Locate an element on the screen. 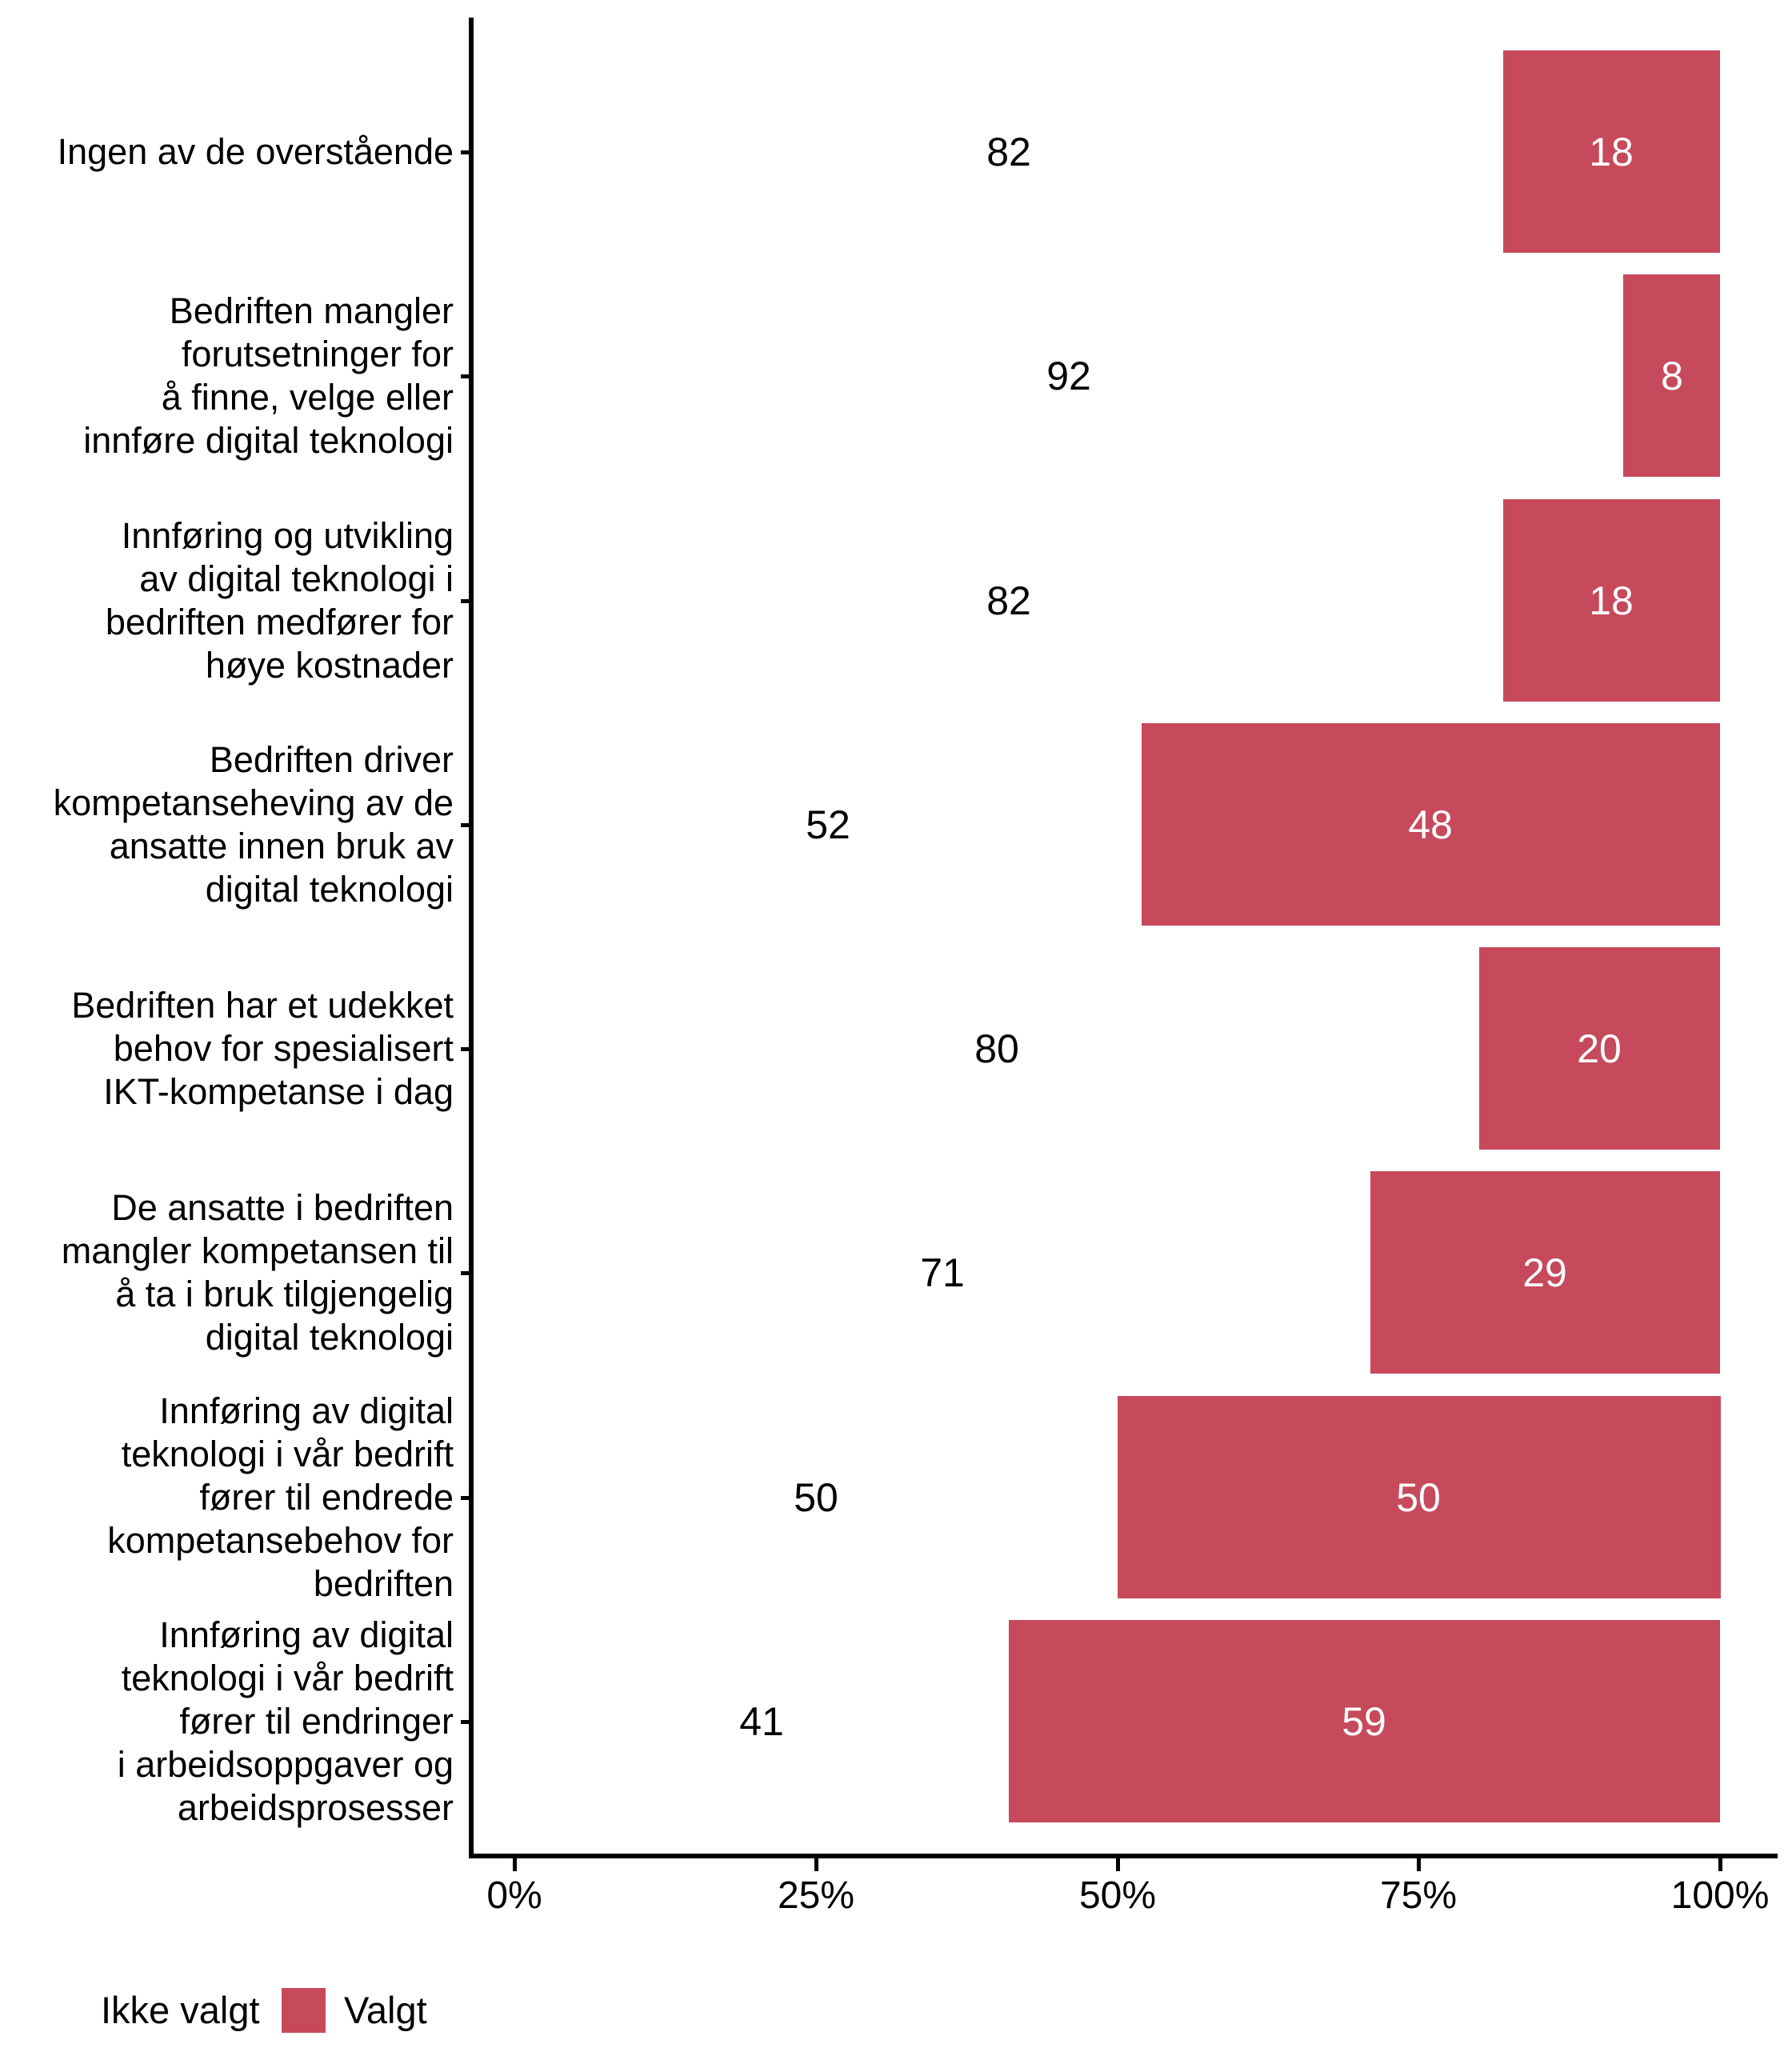  x-axis-tick-label: 50% is located at coordinates (1117, 1895).